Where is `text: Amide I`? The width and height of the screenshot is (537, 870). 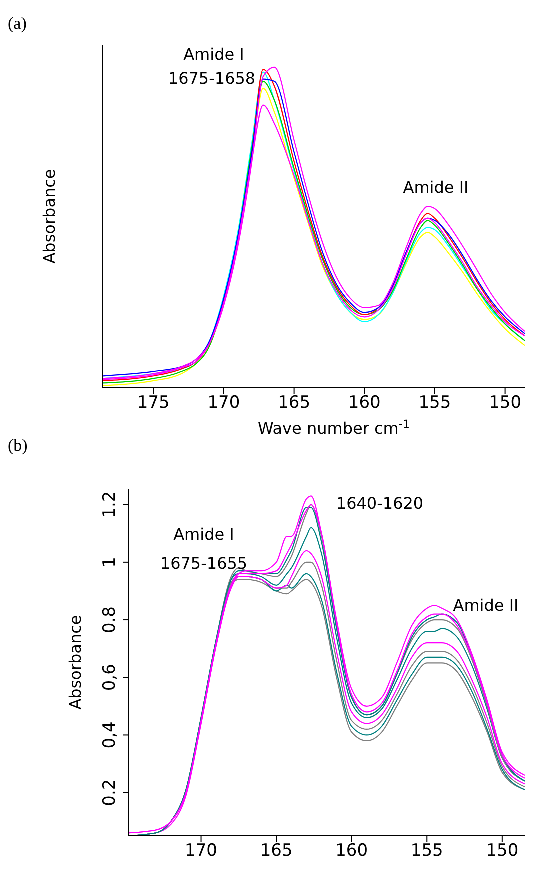
text: Amide I is located at coordinates (214, 54).